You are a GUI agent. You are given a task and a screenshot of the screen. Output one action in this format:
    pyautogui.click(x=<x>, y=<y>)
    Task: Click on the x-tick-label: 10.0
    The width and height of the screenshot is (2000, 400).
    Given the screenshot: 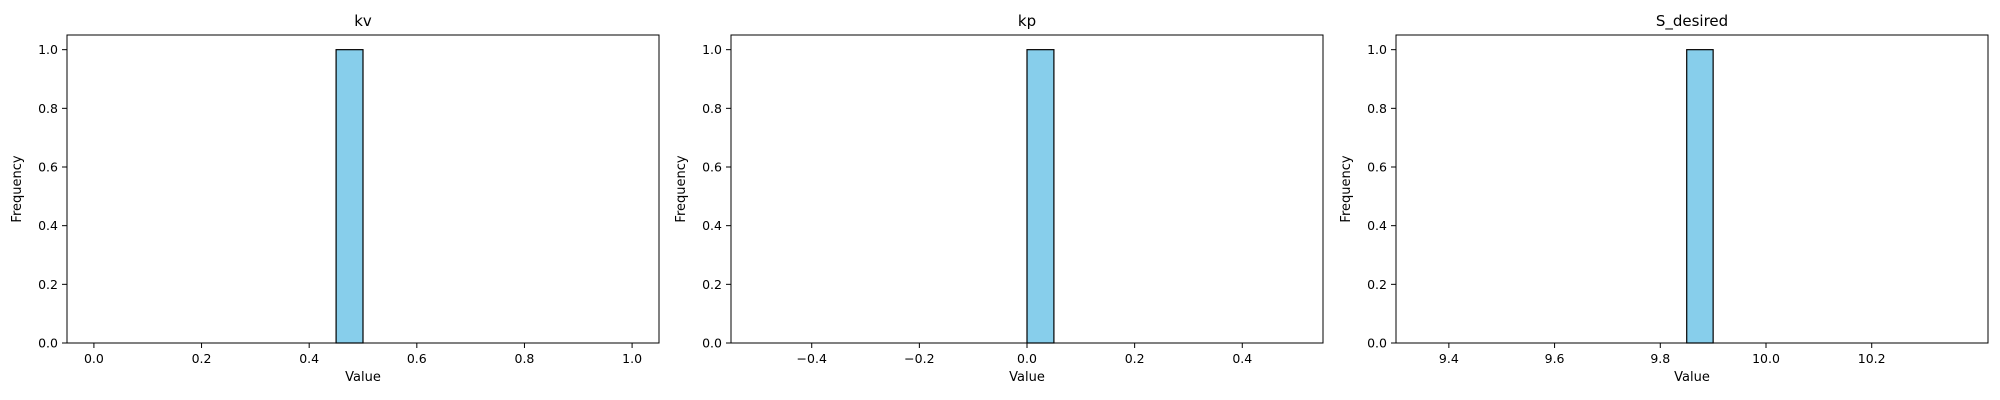 What is the action you would take?
    pyautogui.click(x=1766, y=358)
    